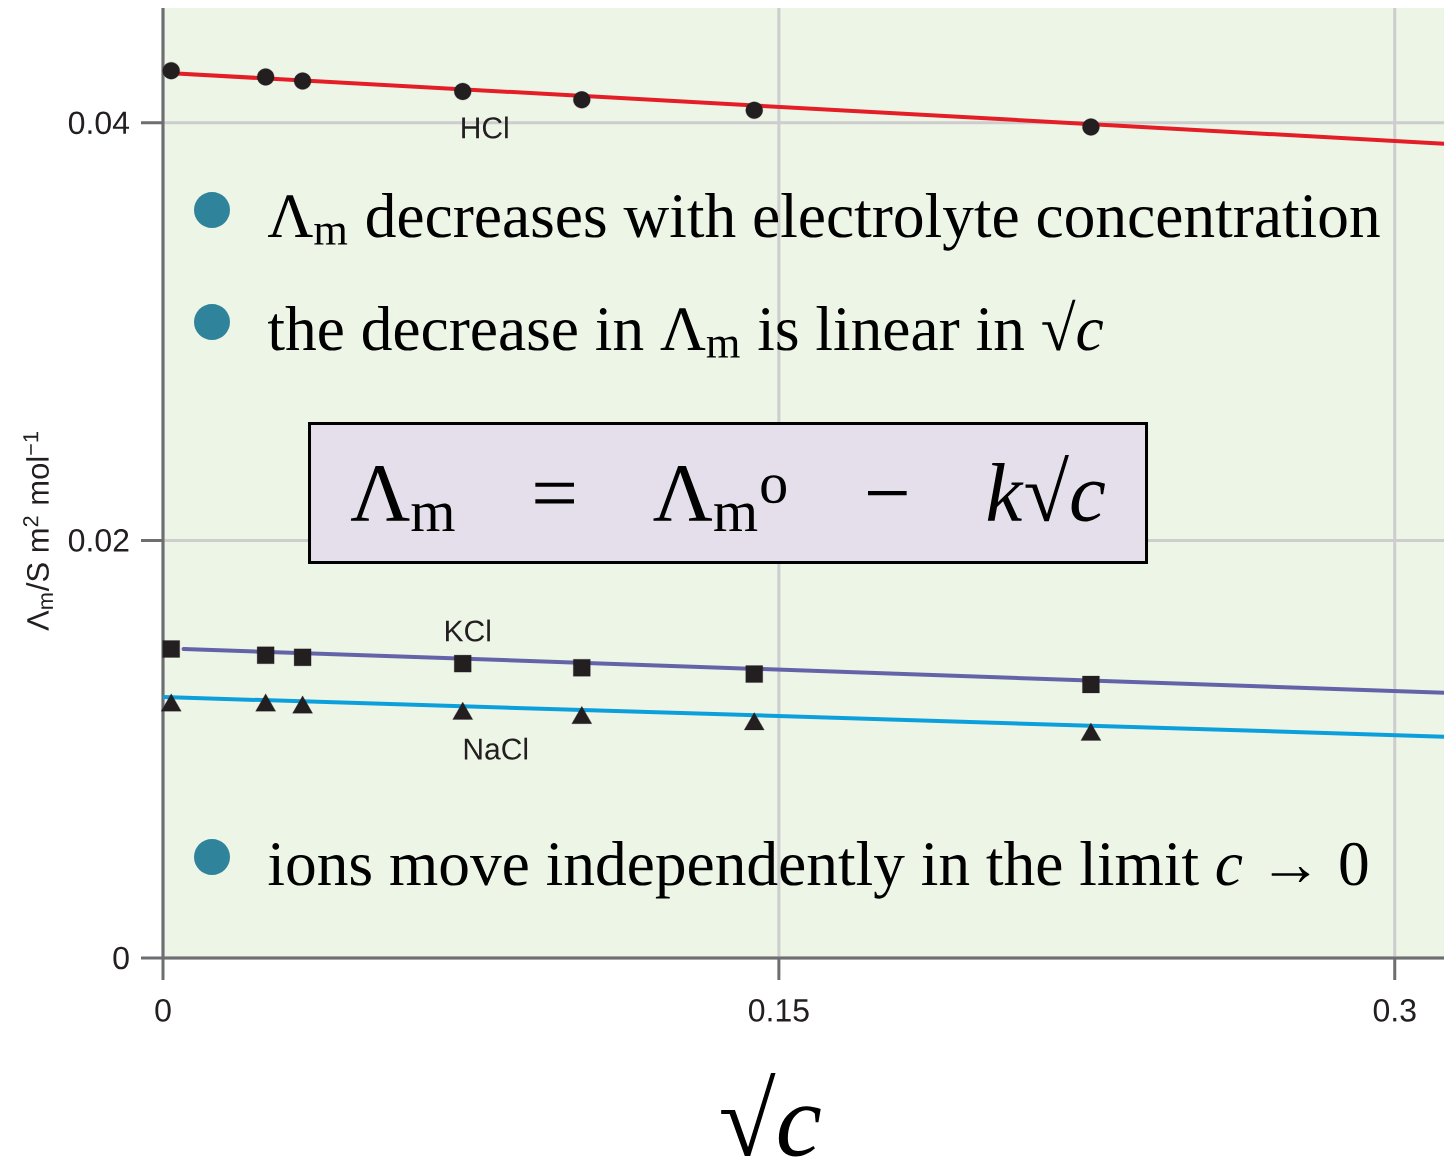 Image resolution: width=1444 pixels, height=1162 pixels. I want to click on x-tick-label: 0, so click(163, 1010).